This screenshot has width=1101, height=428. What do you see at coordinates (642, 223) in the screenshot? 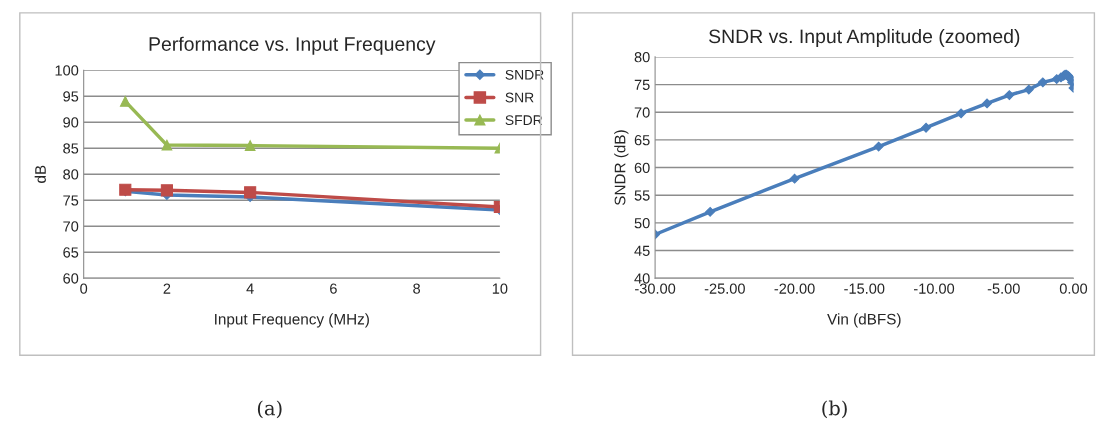
I see `y-tick-label: 50` at bounding box center [642, 223].